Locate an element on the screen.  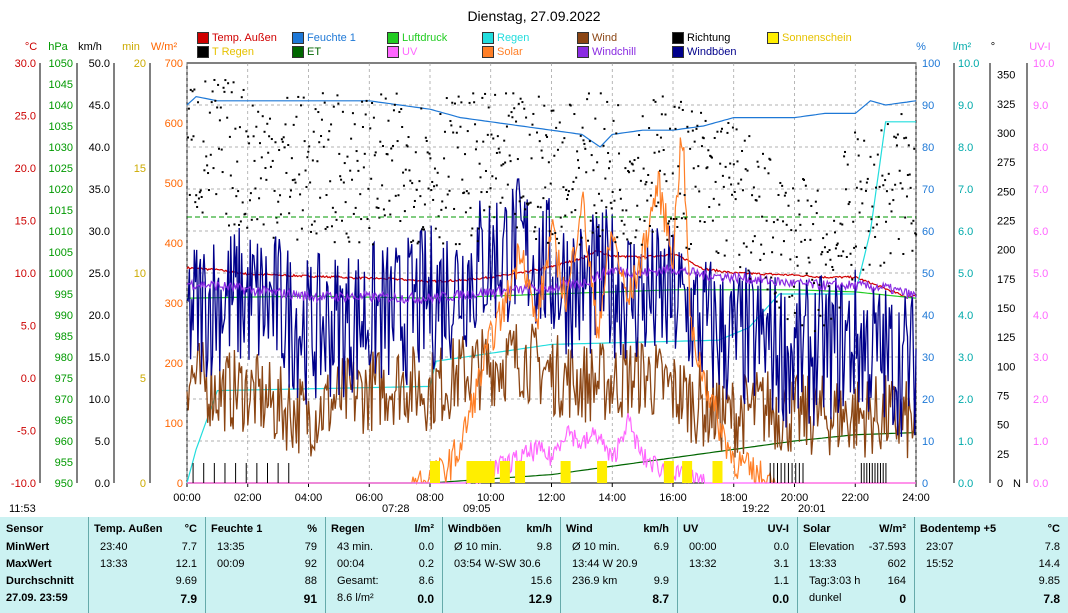
legend-label: Wind is located at coordinates (605, 38).